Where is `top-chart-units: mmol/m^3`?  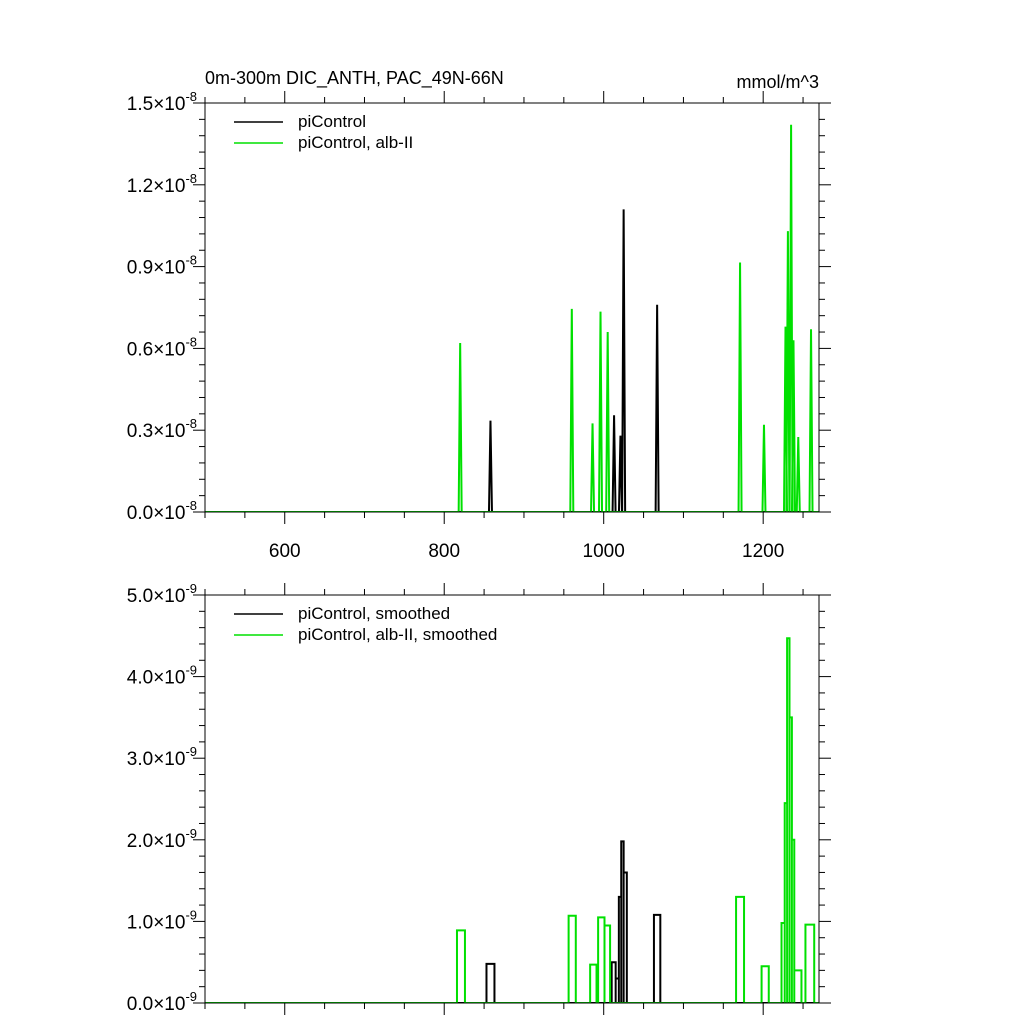
top-chart-units: mmol/m^3 is located at coordinates (778, 82).